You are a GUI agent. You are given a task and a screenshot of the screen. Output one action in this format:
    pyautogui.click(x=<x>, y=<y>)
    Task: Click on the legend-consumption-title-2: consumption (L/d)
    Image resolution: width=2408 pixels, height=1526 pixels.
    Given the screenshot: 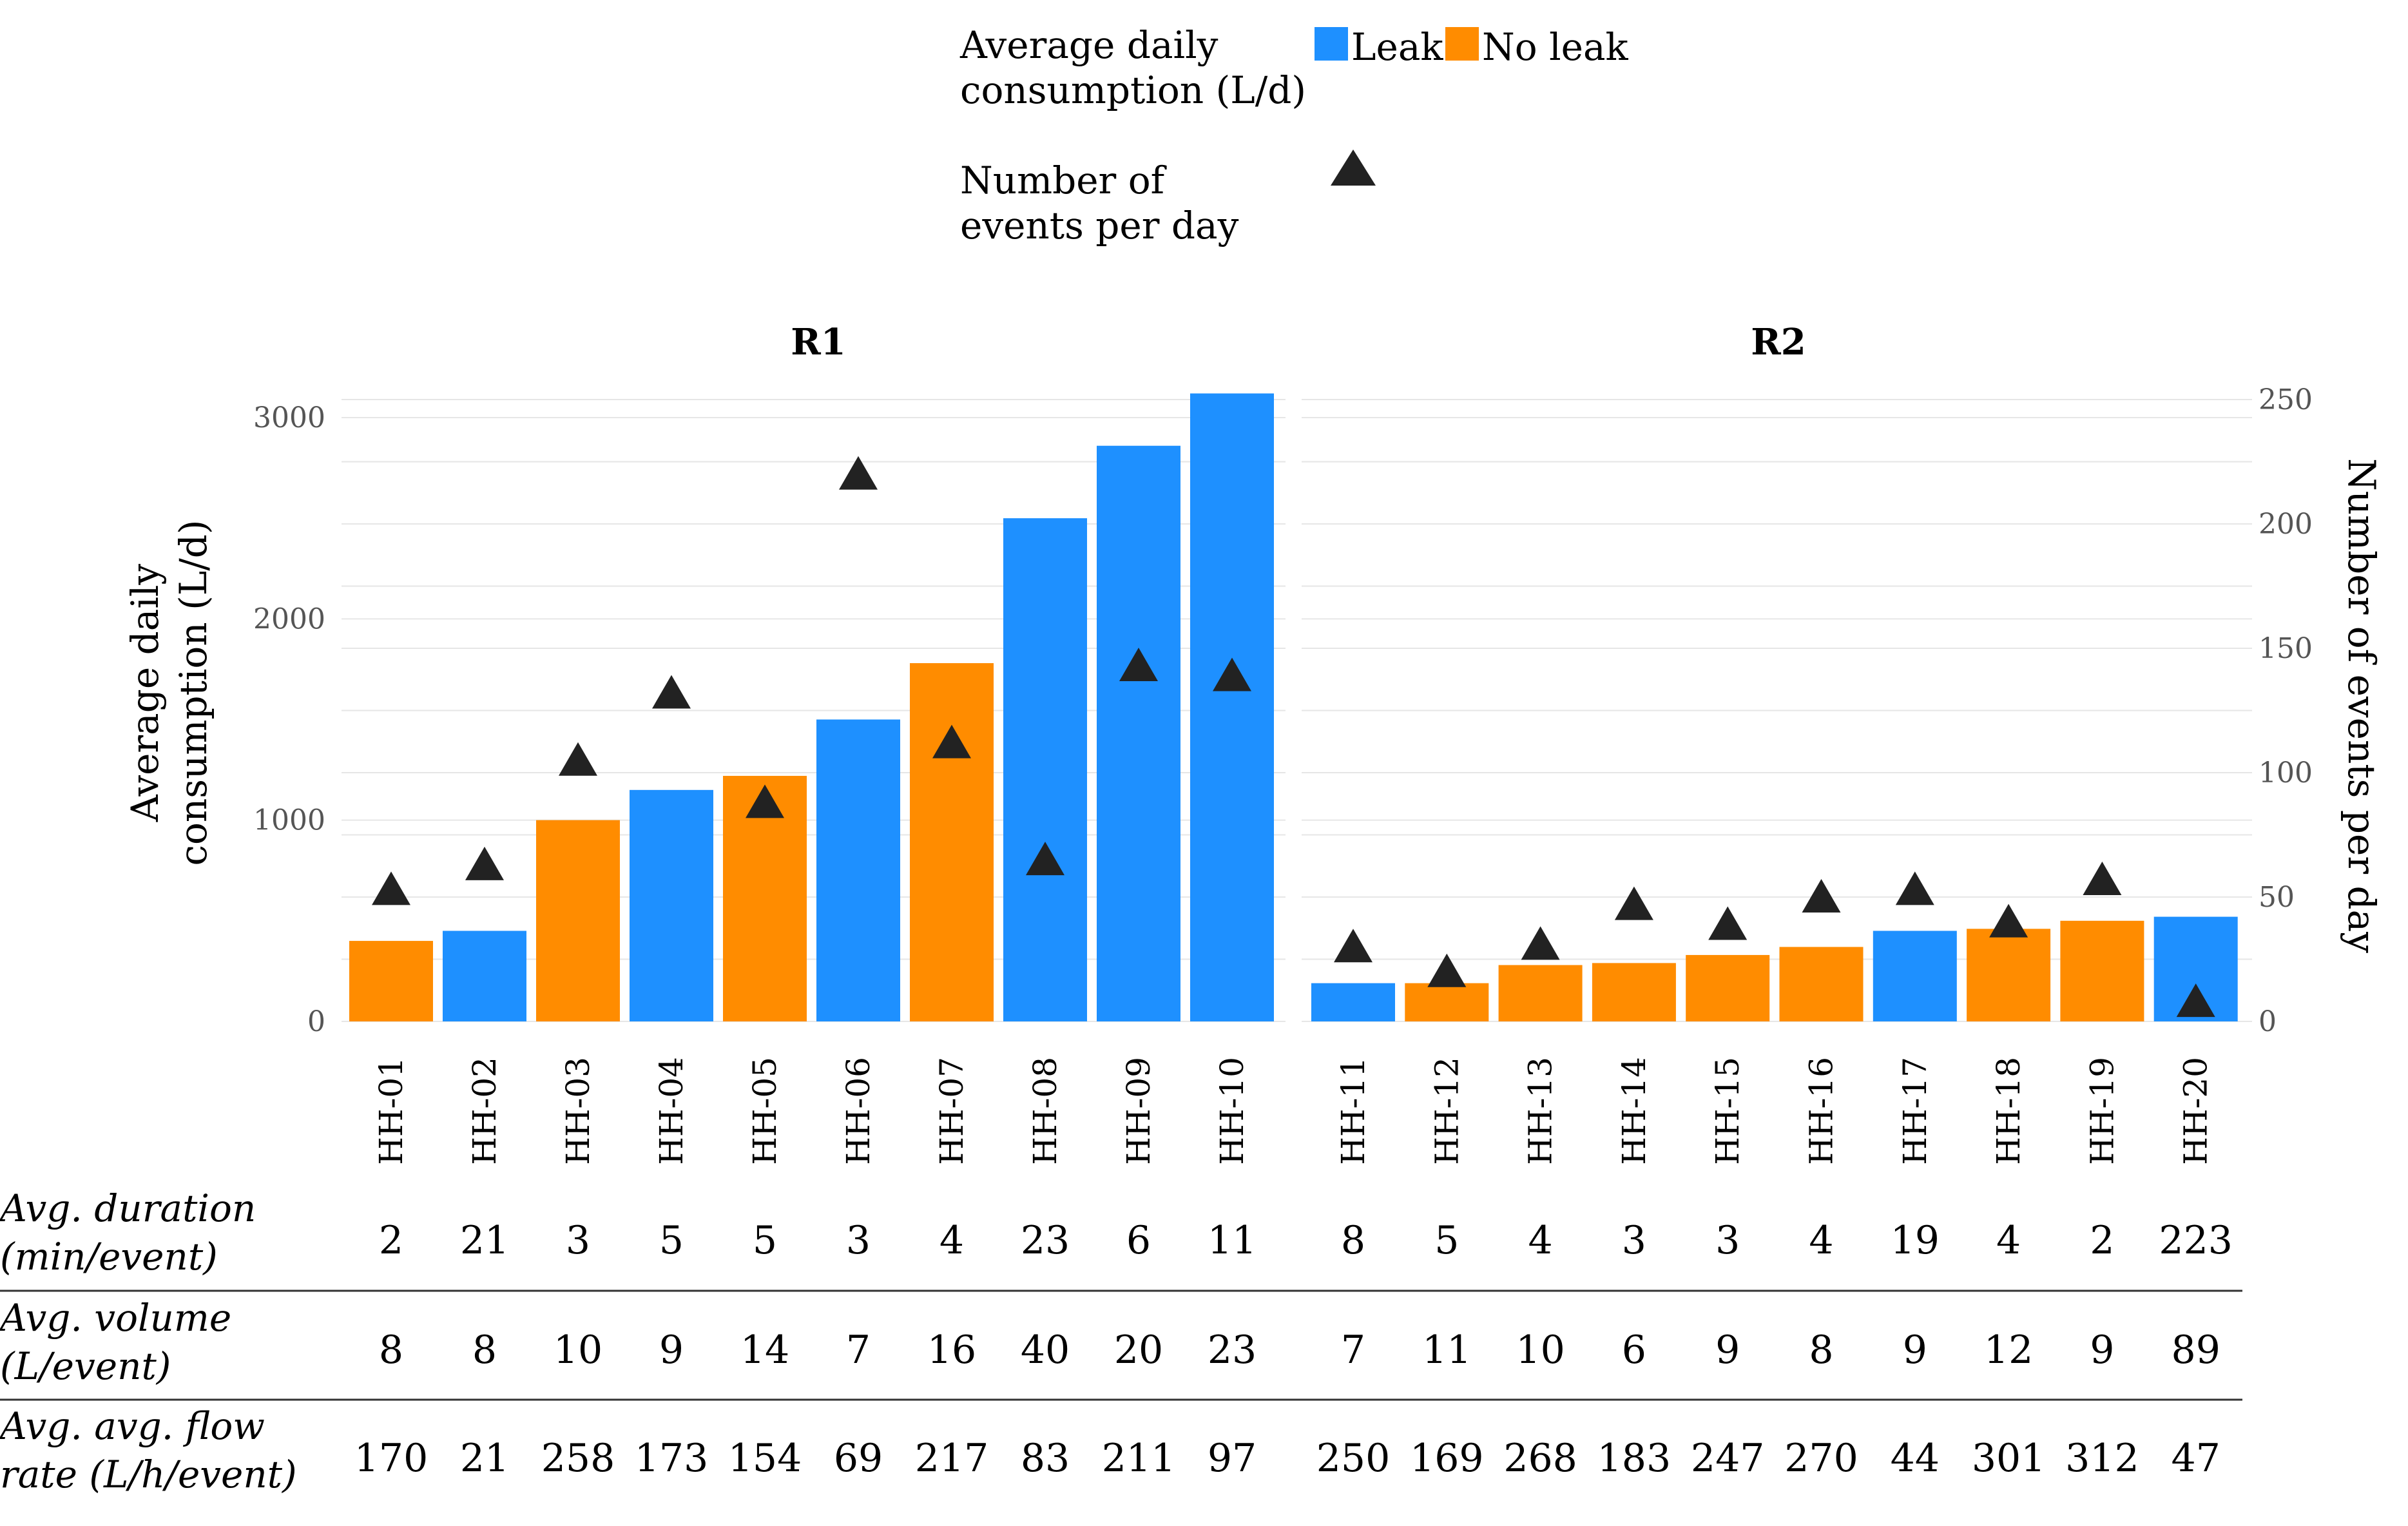 What is the action you would take?
    pyautogui.click(x=1133, y=90)
    